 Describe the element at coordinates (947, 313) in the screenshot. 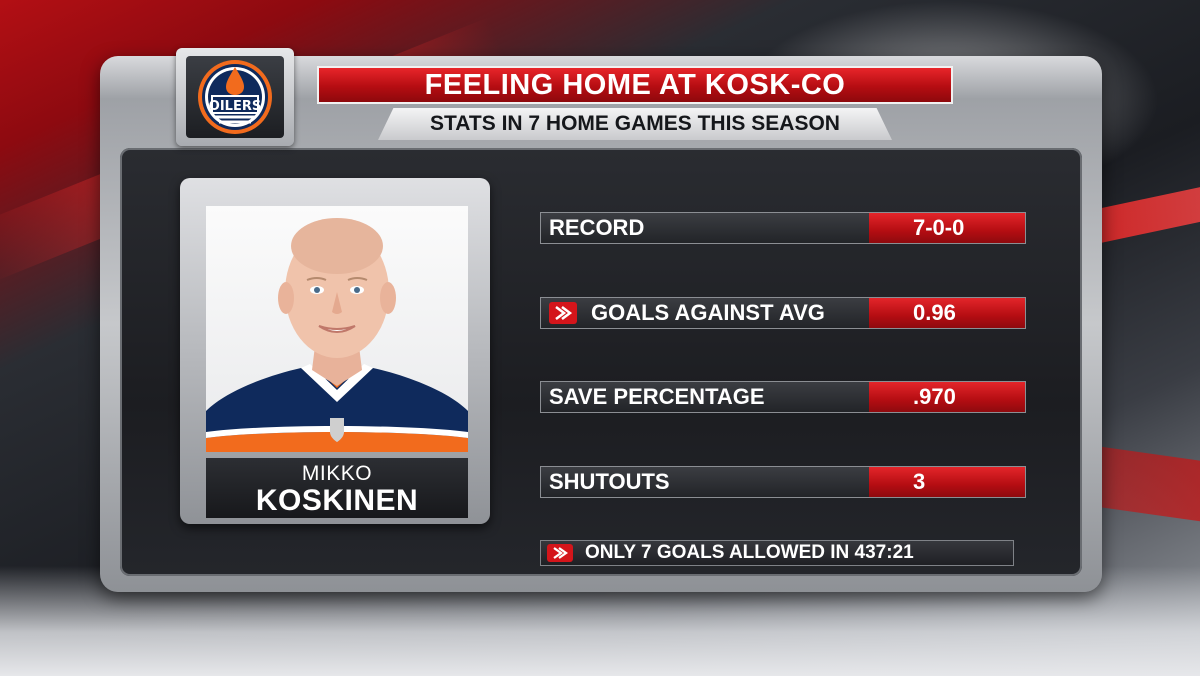

I see `stat-value: 0.96` at that location.